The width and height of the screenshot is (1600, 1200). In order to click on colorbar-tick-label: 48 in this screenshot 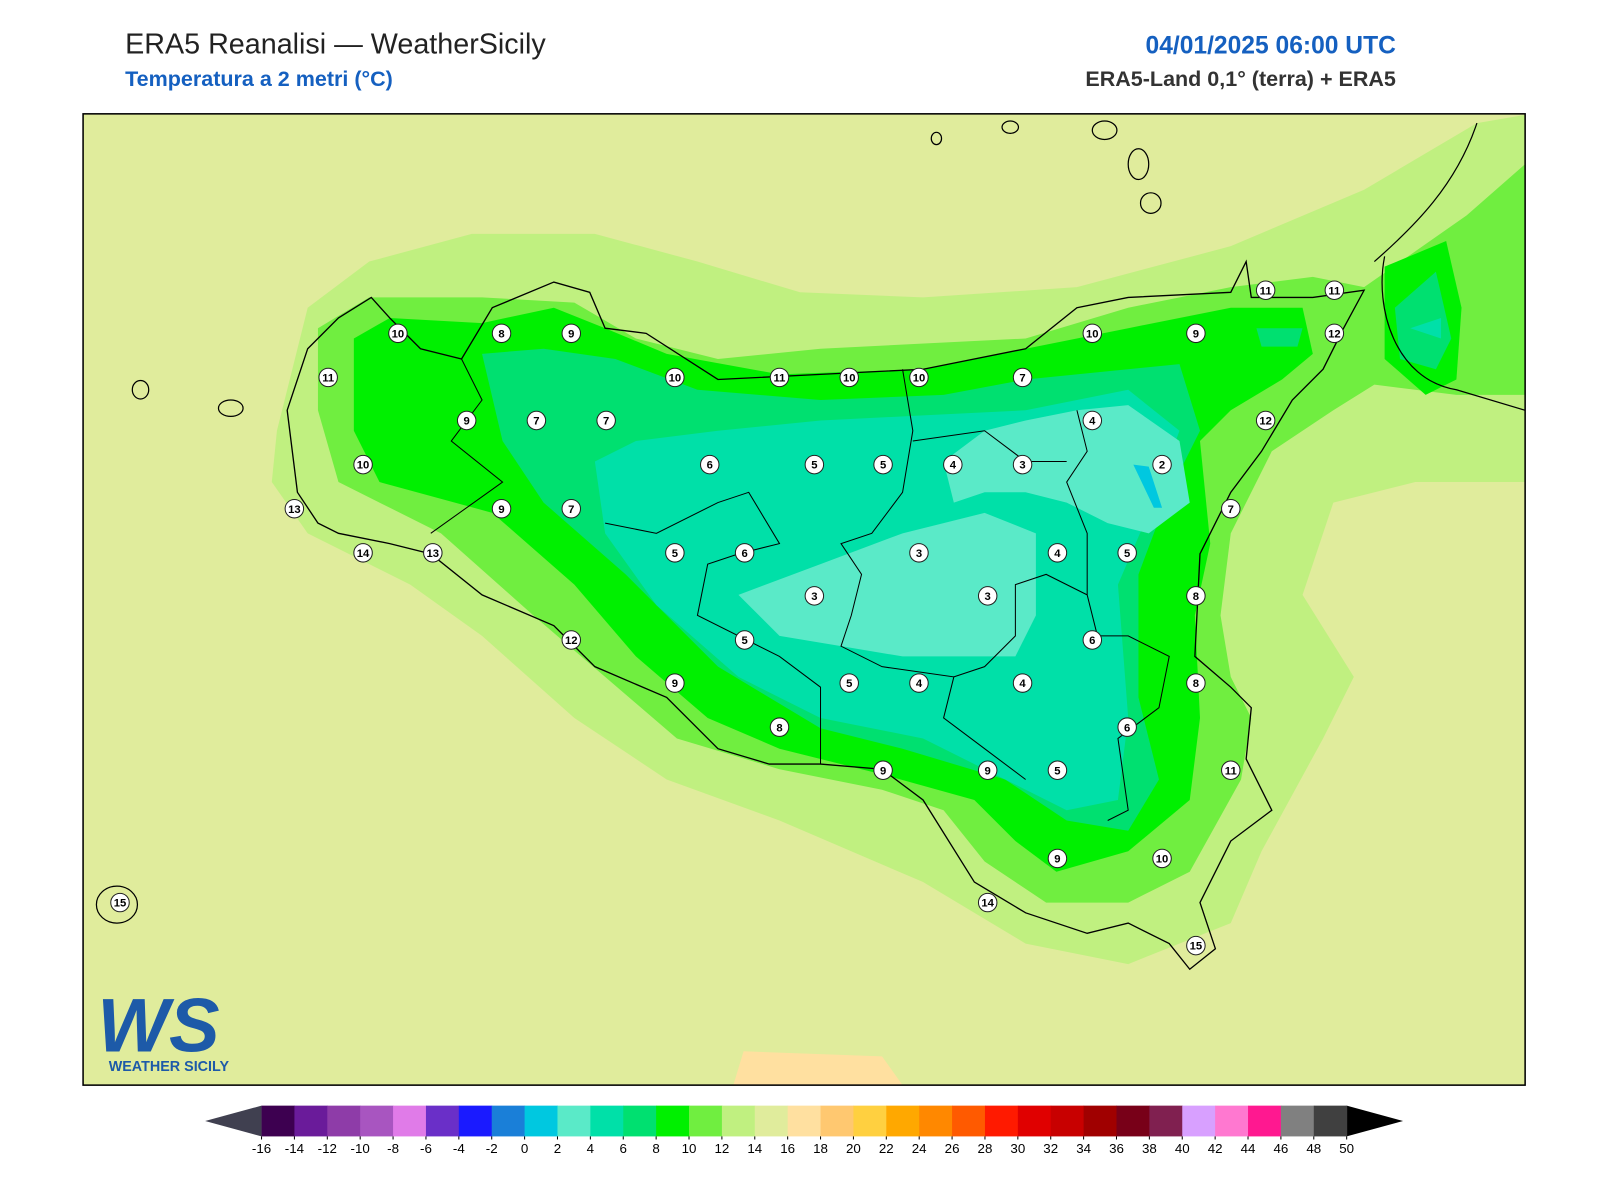, I will do `click(1313, 1148)`.